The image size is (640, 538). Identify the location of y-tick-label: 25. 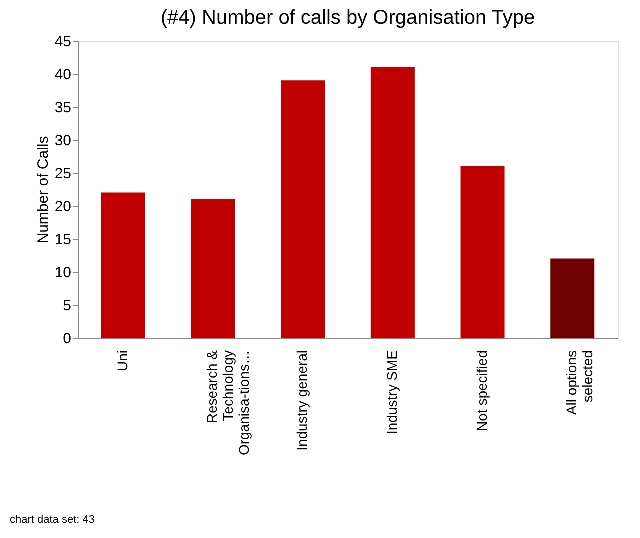
(63, 174).